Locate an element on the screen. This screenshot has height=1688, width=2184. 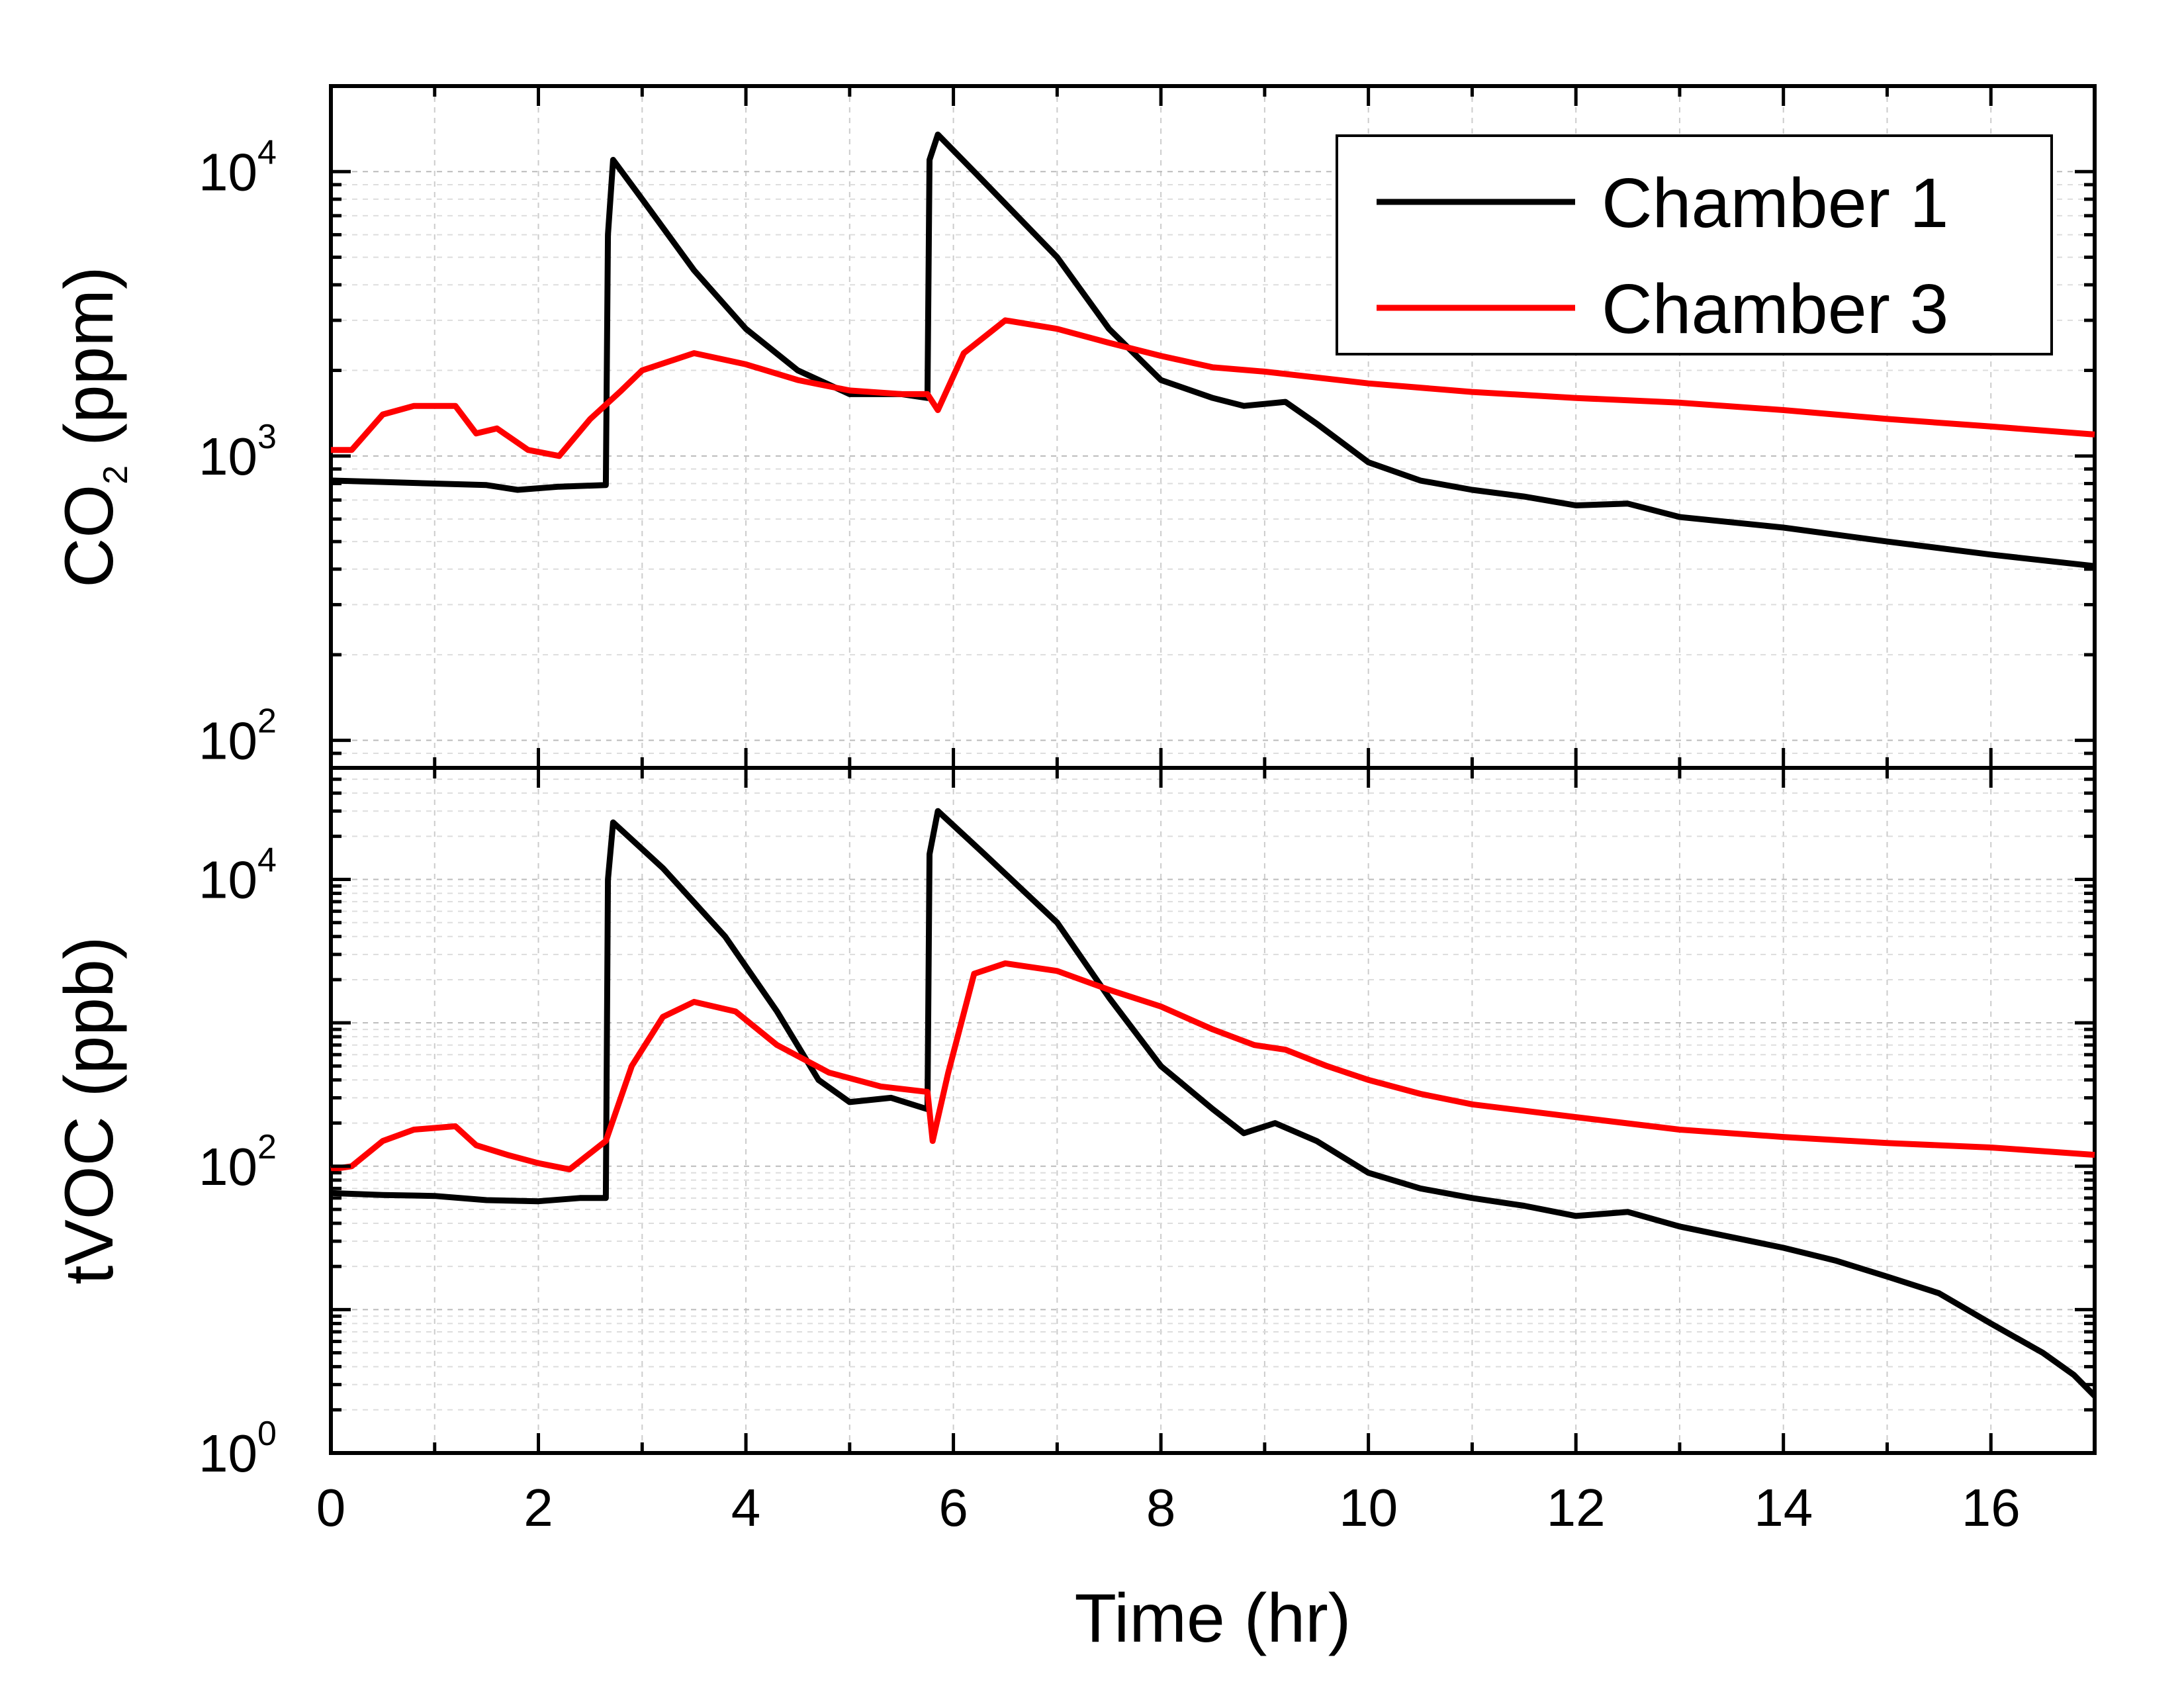
x-tick-label: 0 is located at coordinates (331, 1507).